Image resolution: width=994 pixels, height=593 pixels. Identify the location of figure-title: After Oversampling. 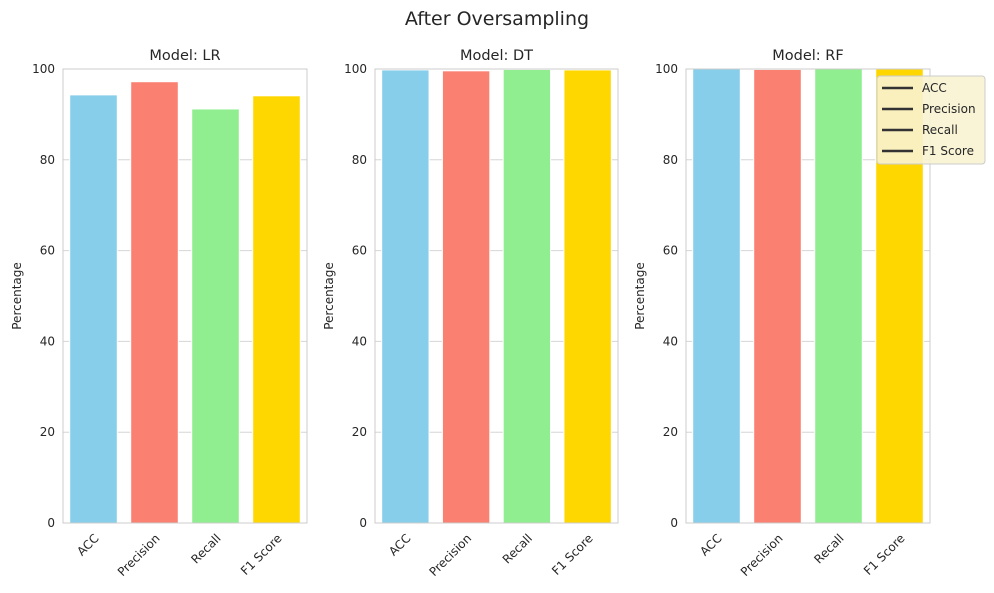
(497, 19).